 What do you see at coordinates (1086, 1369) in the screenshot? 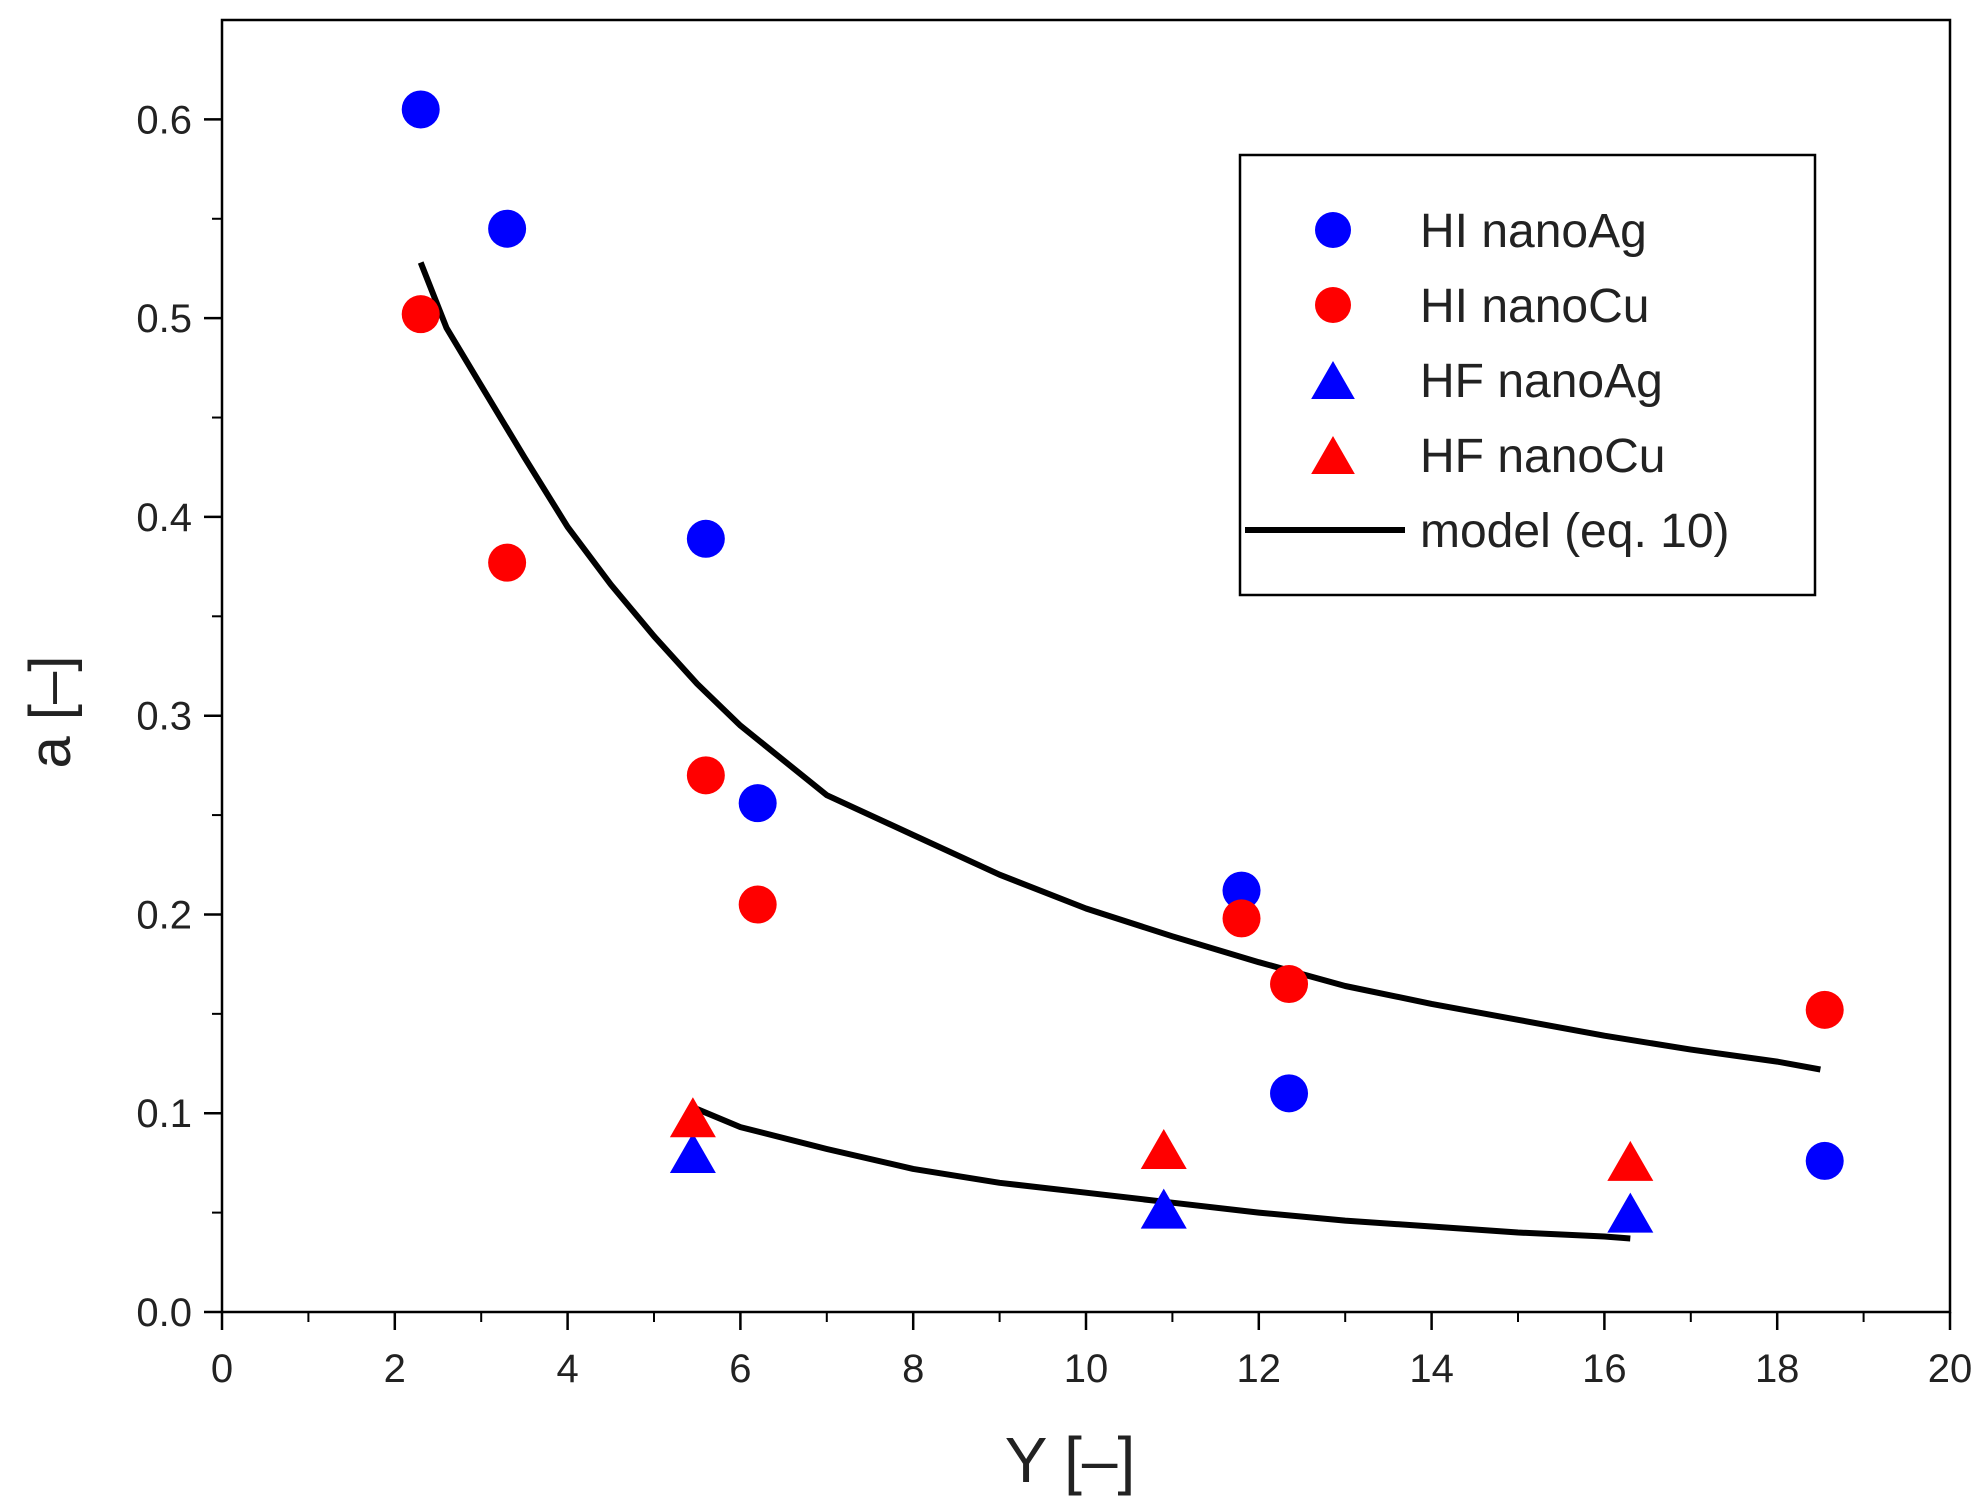
I see `x-tick-label: 10` at bounding box center [1086, 1369].